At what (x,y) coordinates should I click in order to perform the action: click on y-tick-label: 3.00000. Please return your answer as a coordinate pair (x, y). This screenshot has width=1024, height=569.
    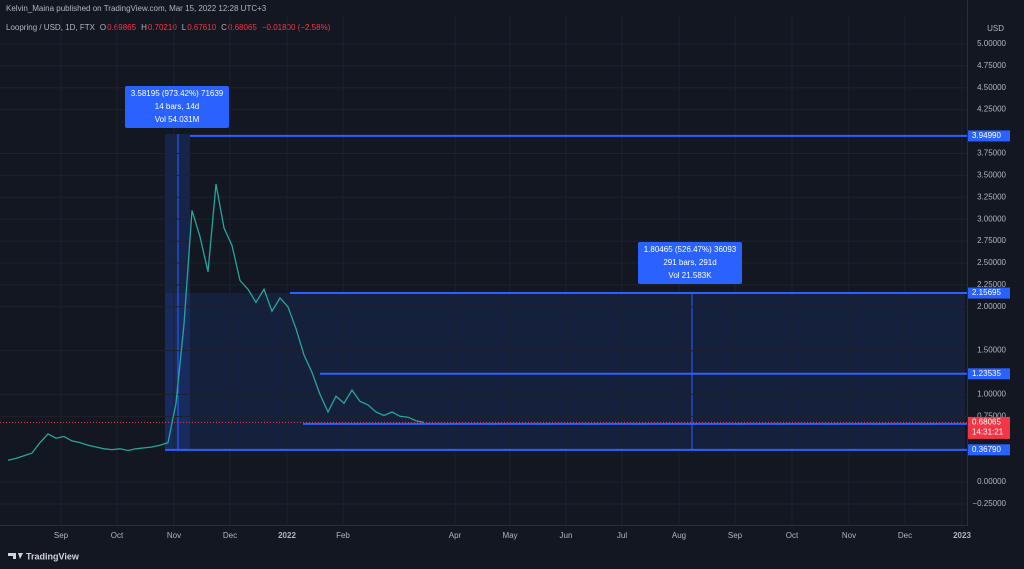
    Looking at the image, I should click on (991, 218).